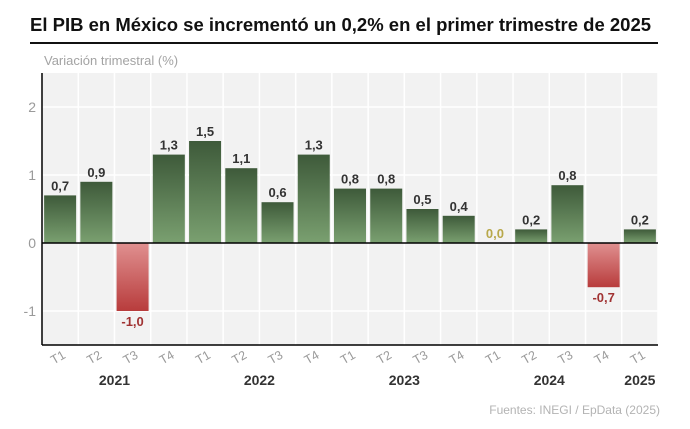 The width and height of the screenshot is (690, 429). What do you see at coordinates (603, 297) in the screenshot?
I see `data-label: -0,7` at bounding box center [603, 297].